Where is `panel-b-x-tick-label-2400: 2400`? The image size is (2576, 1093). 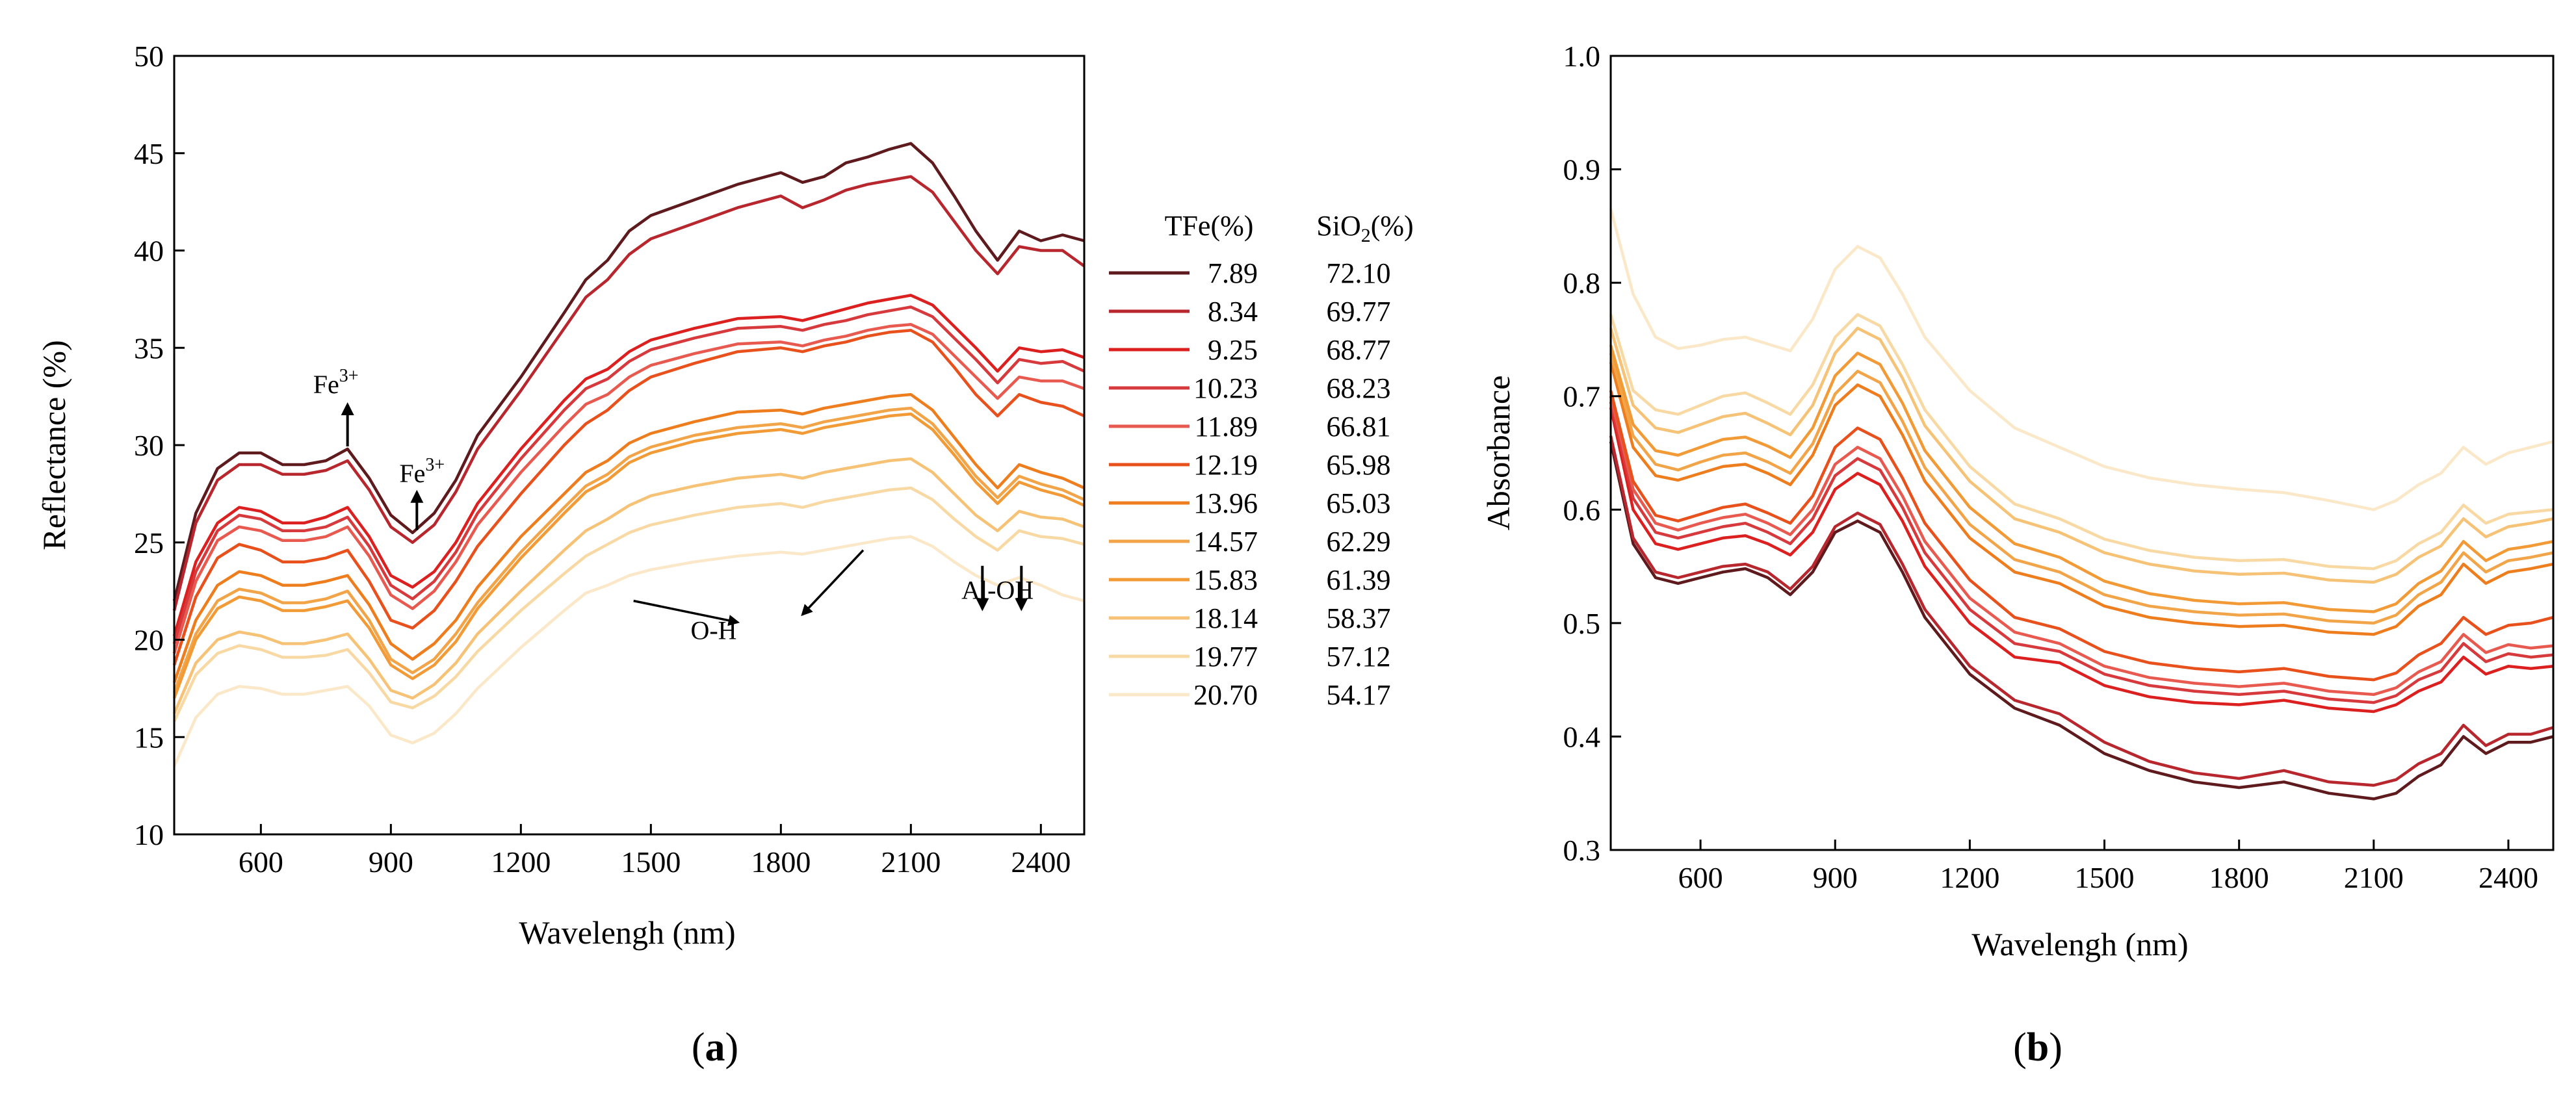
panel-b-x-tick-label-2400: 2400 is located at coordinates (2508, 877).